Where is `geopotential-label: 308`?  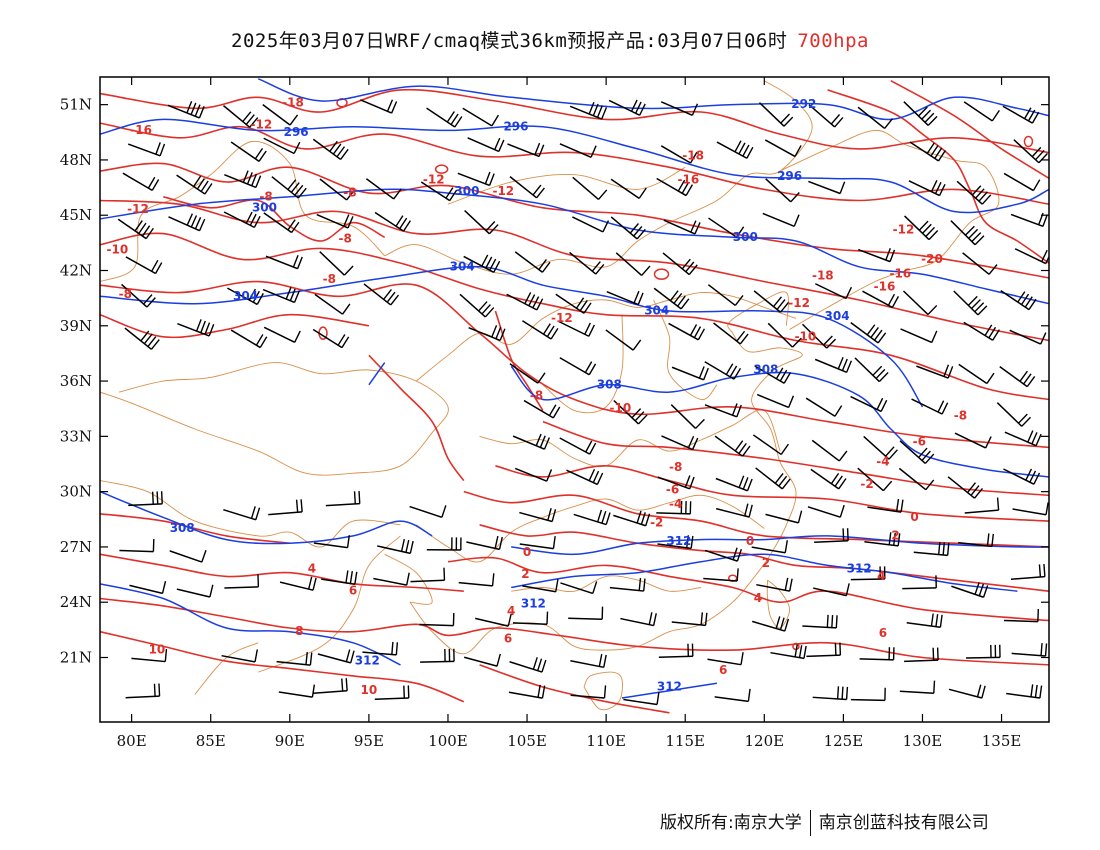 geopotential-label: 308 is located at coordinates (182, 528).